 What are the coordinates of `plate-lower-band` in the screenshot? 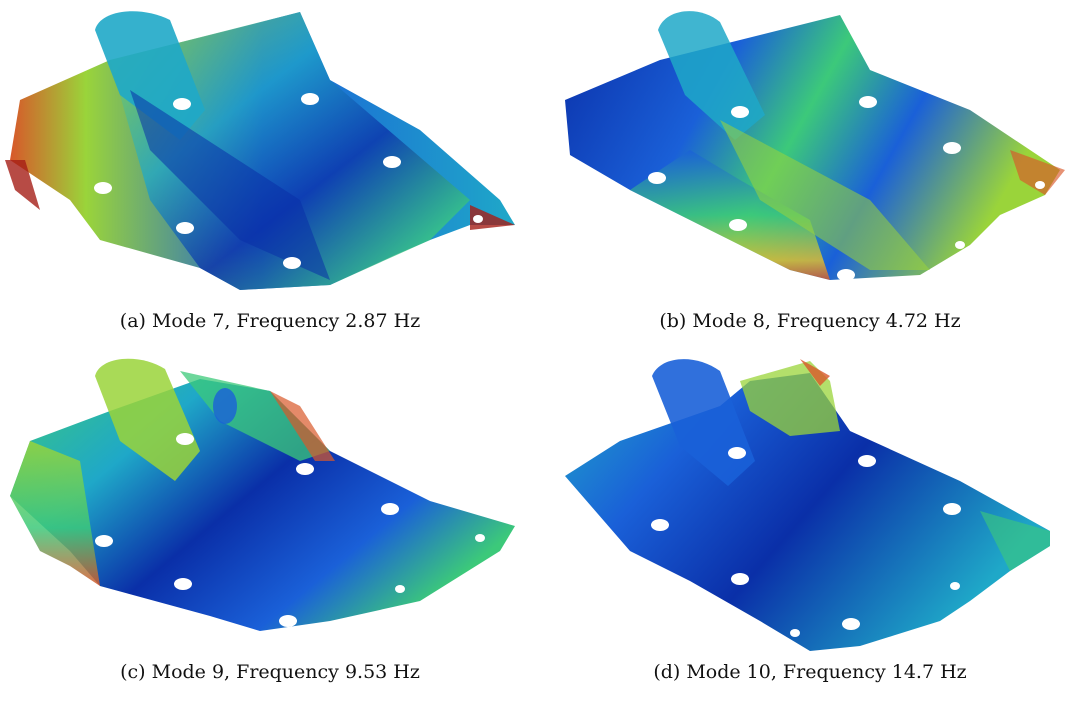 It's located at (730, 215).